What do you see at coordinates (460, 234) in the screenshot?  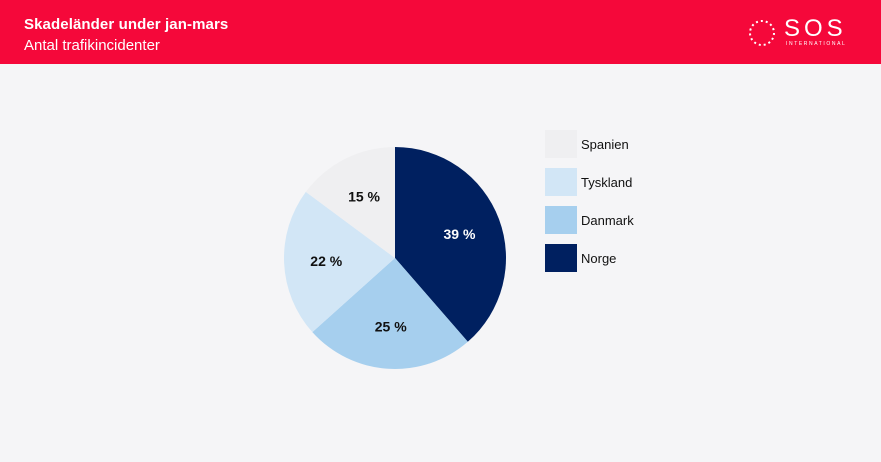 I see `pie-label-norge: 39 %` at bounding box center [460, 234].